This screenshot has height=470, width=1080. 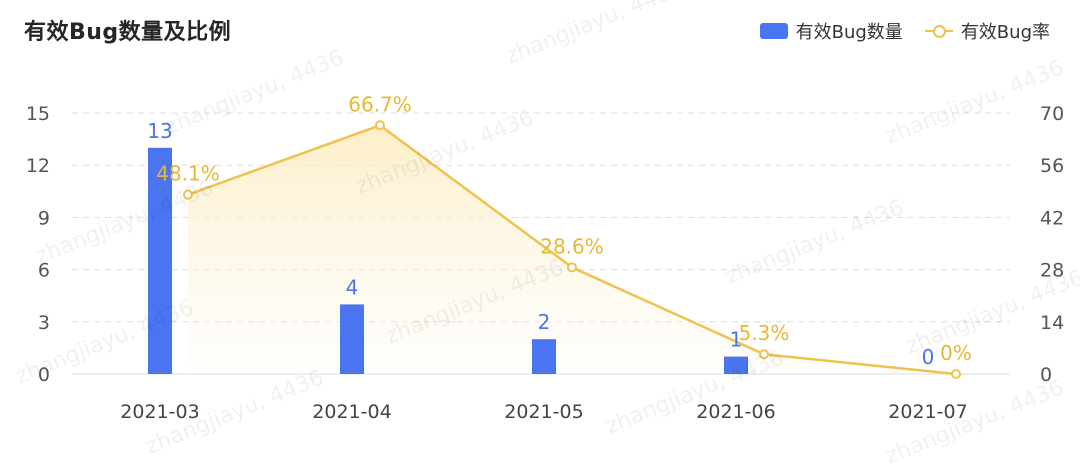 I want to click on y-left-tick-label: 15, so click(x=38, y=114).